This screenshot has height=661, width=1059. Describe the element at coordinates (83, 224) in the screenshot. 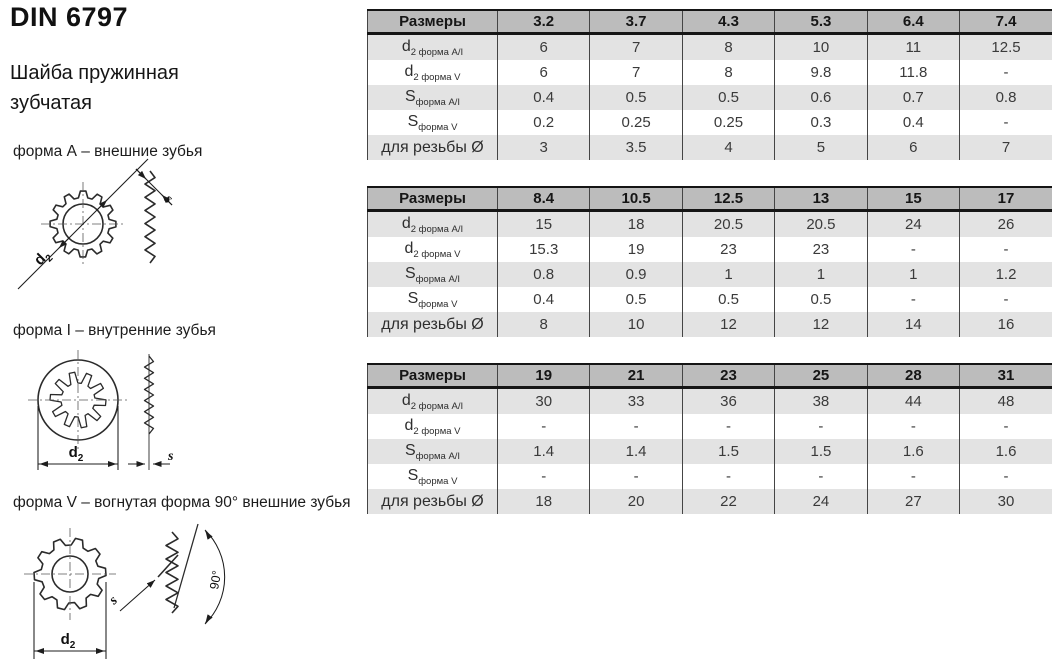

I see `dimension-d2-a: d2` at that location.